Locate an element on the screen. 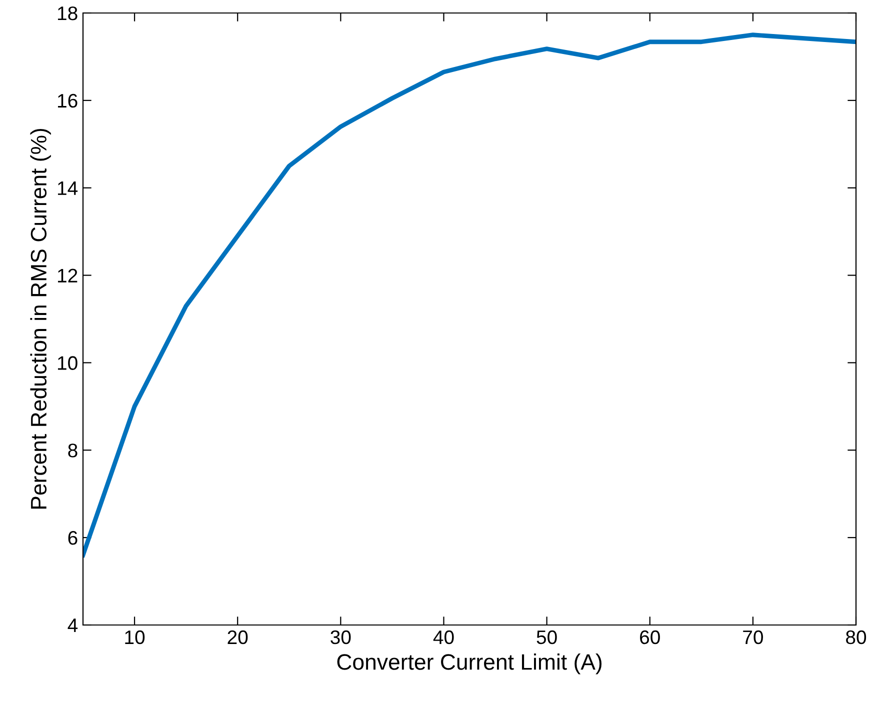  y-axis-title: Percent Reduction in RMS Current (%) is located at coordinates (40, 318).